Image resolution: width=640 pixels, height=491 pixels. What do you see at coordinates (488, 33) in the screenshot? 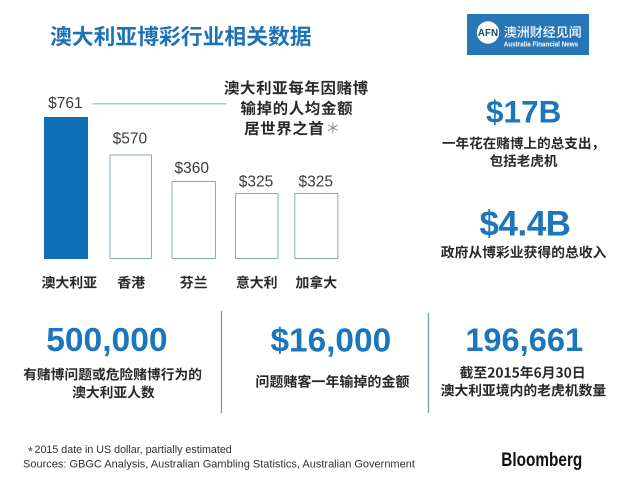
I see `svg-text: AFN` at bounding box center [488, 33].